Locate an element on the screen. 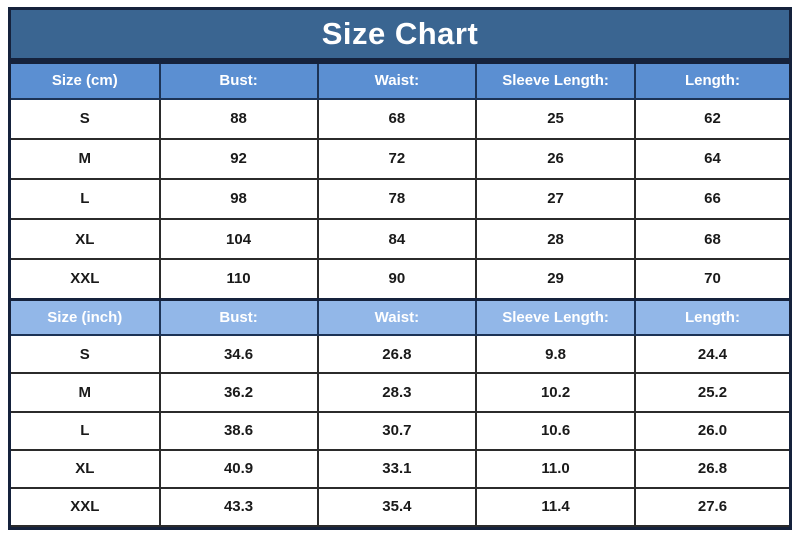 The width and height of the screenshot is (800, 537). table-row: S 88 68 25 62 is located at coordinates (400, 118).